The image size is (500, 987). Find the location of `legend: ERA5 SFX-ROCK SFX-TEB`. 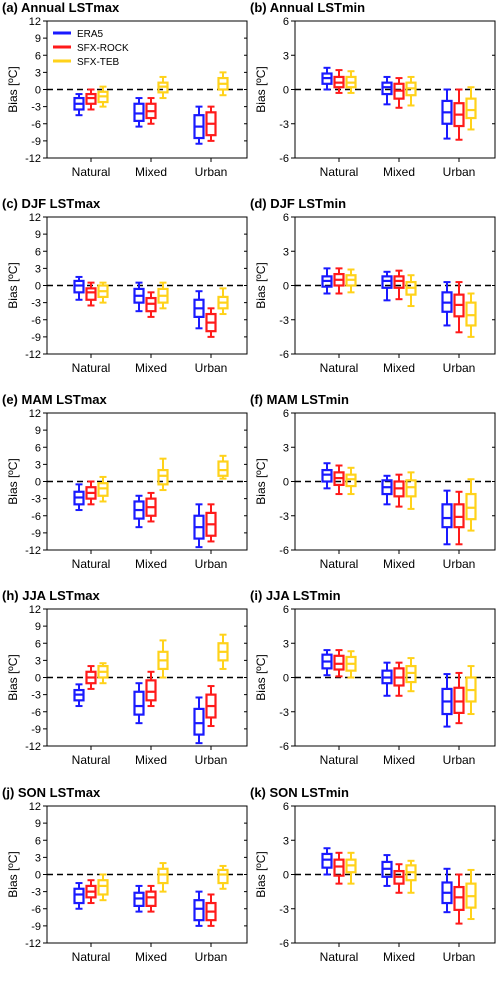

legend: ERA5 SFX-ROCK SFX-TEB is located at coordinates (91, 48).